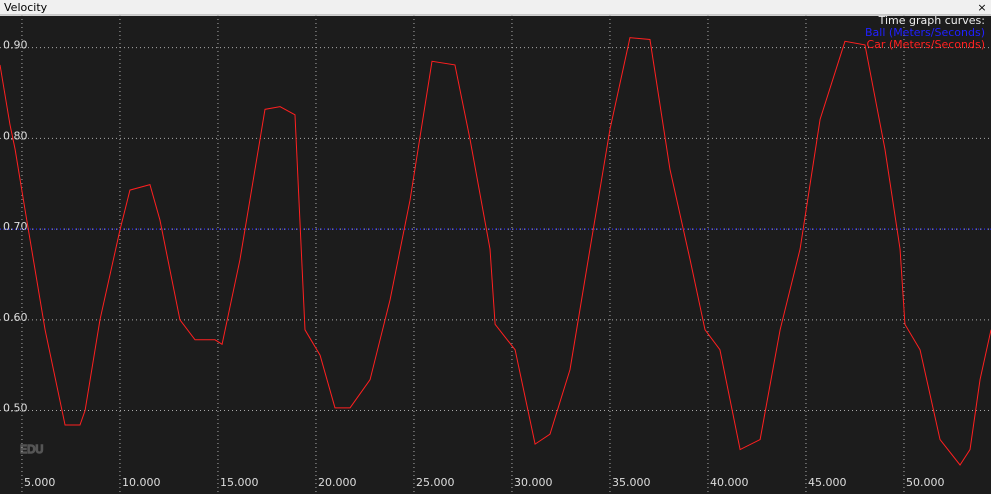  Describe the element at coordinates (631, 482) in the screenshot. I see `x-tick-label: 35.000` at that location.